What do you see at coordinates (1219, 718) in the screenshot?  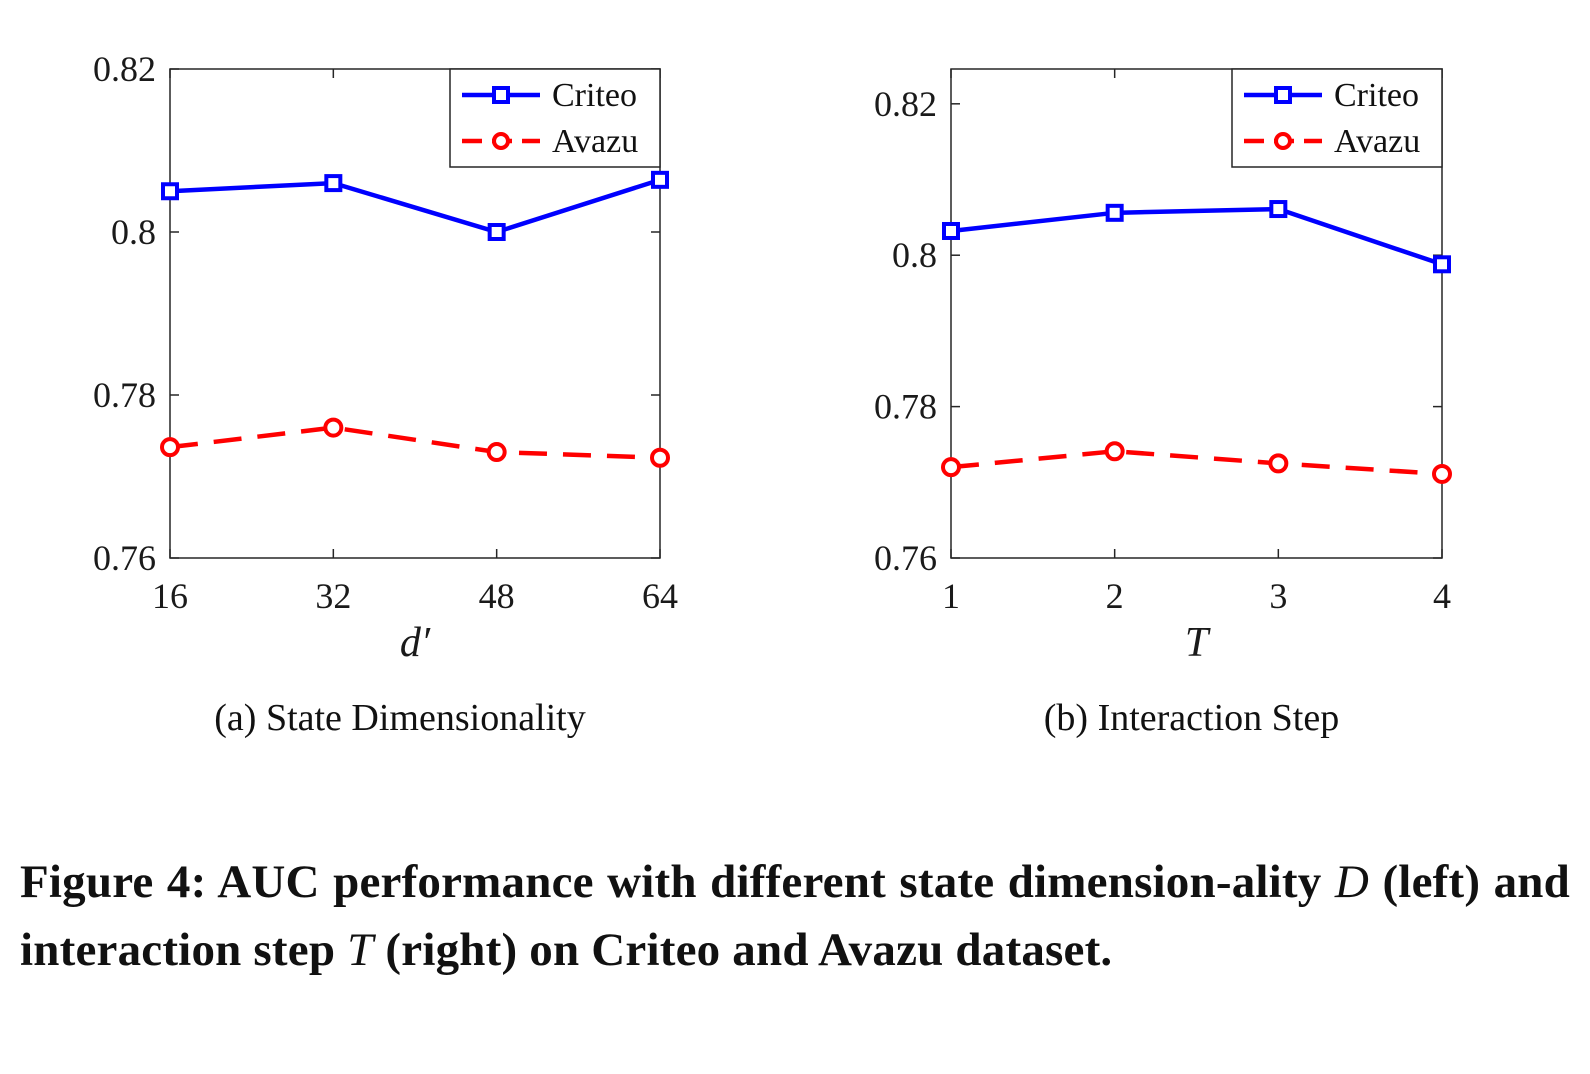 I see `subcaption-text: Interaction Step` at bounding box center [1219, 718].